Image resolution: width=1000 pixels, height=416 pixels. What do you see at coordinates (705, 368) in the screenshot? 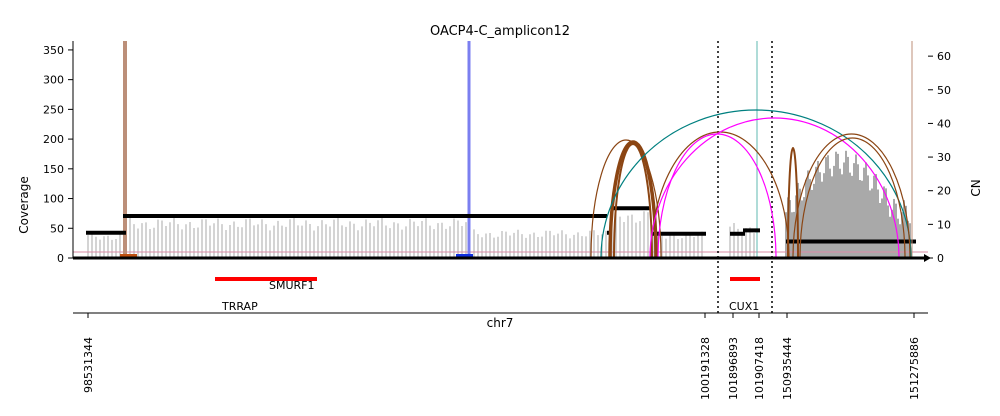
I see `x-tick-label: 100191328` at bounding box center [705, 368].